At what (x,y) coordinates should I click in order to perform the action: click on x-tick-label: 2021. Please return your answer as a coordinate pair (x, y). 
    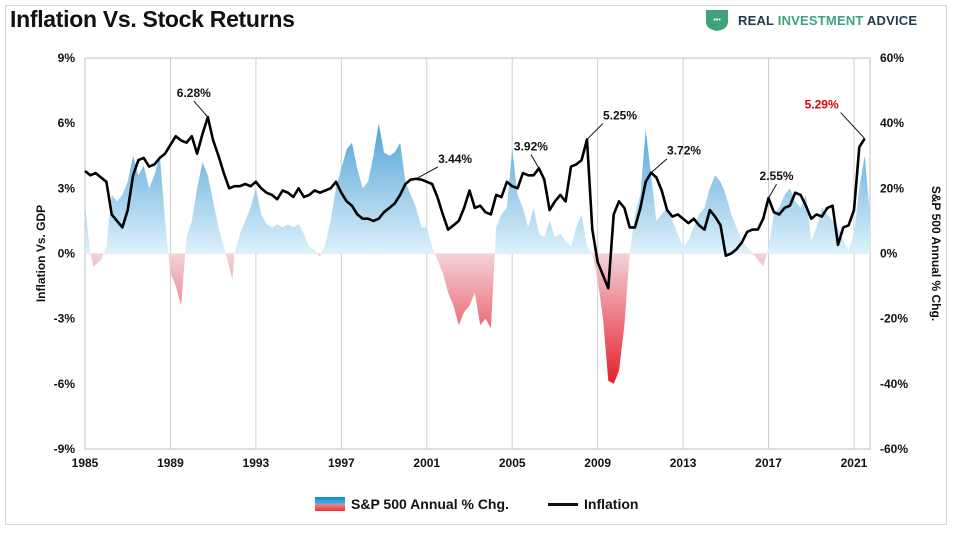
    Looking at the image, I should click on (854, 463).